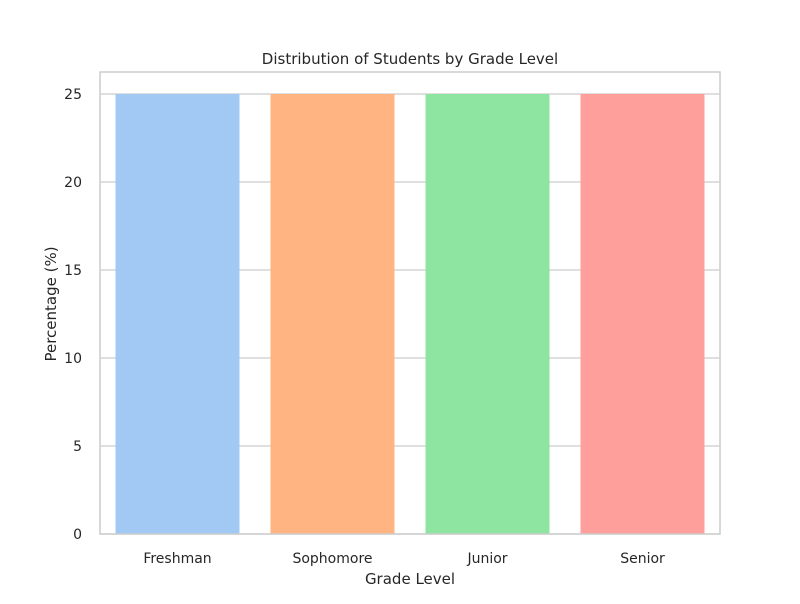 This screenshot has height=604, width=800. Describe the element at coordinates (73, 315) in the screenshot. I see `y-tick-labels: 0 5 10 15 20 25` at that location.